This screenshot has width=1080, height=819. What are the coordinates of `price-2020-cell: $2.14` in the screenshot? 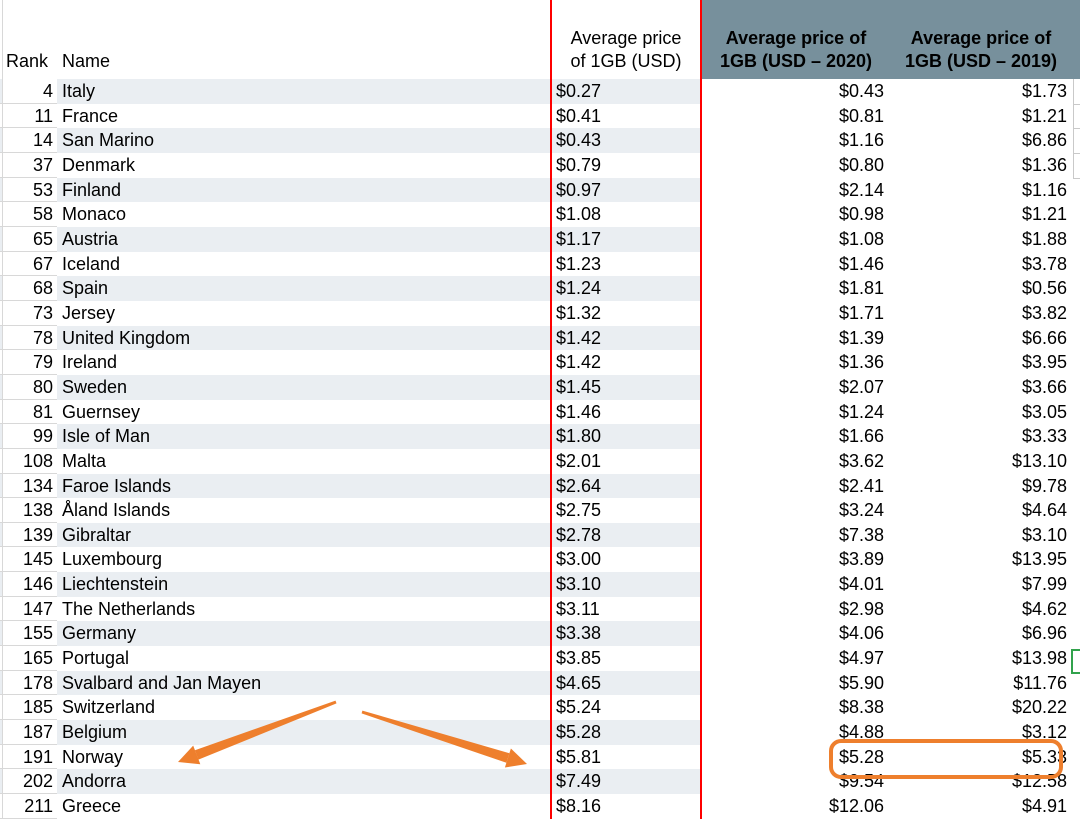 It's located at (861, 189).